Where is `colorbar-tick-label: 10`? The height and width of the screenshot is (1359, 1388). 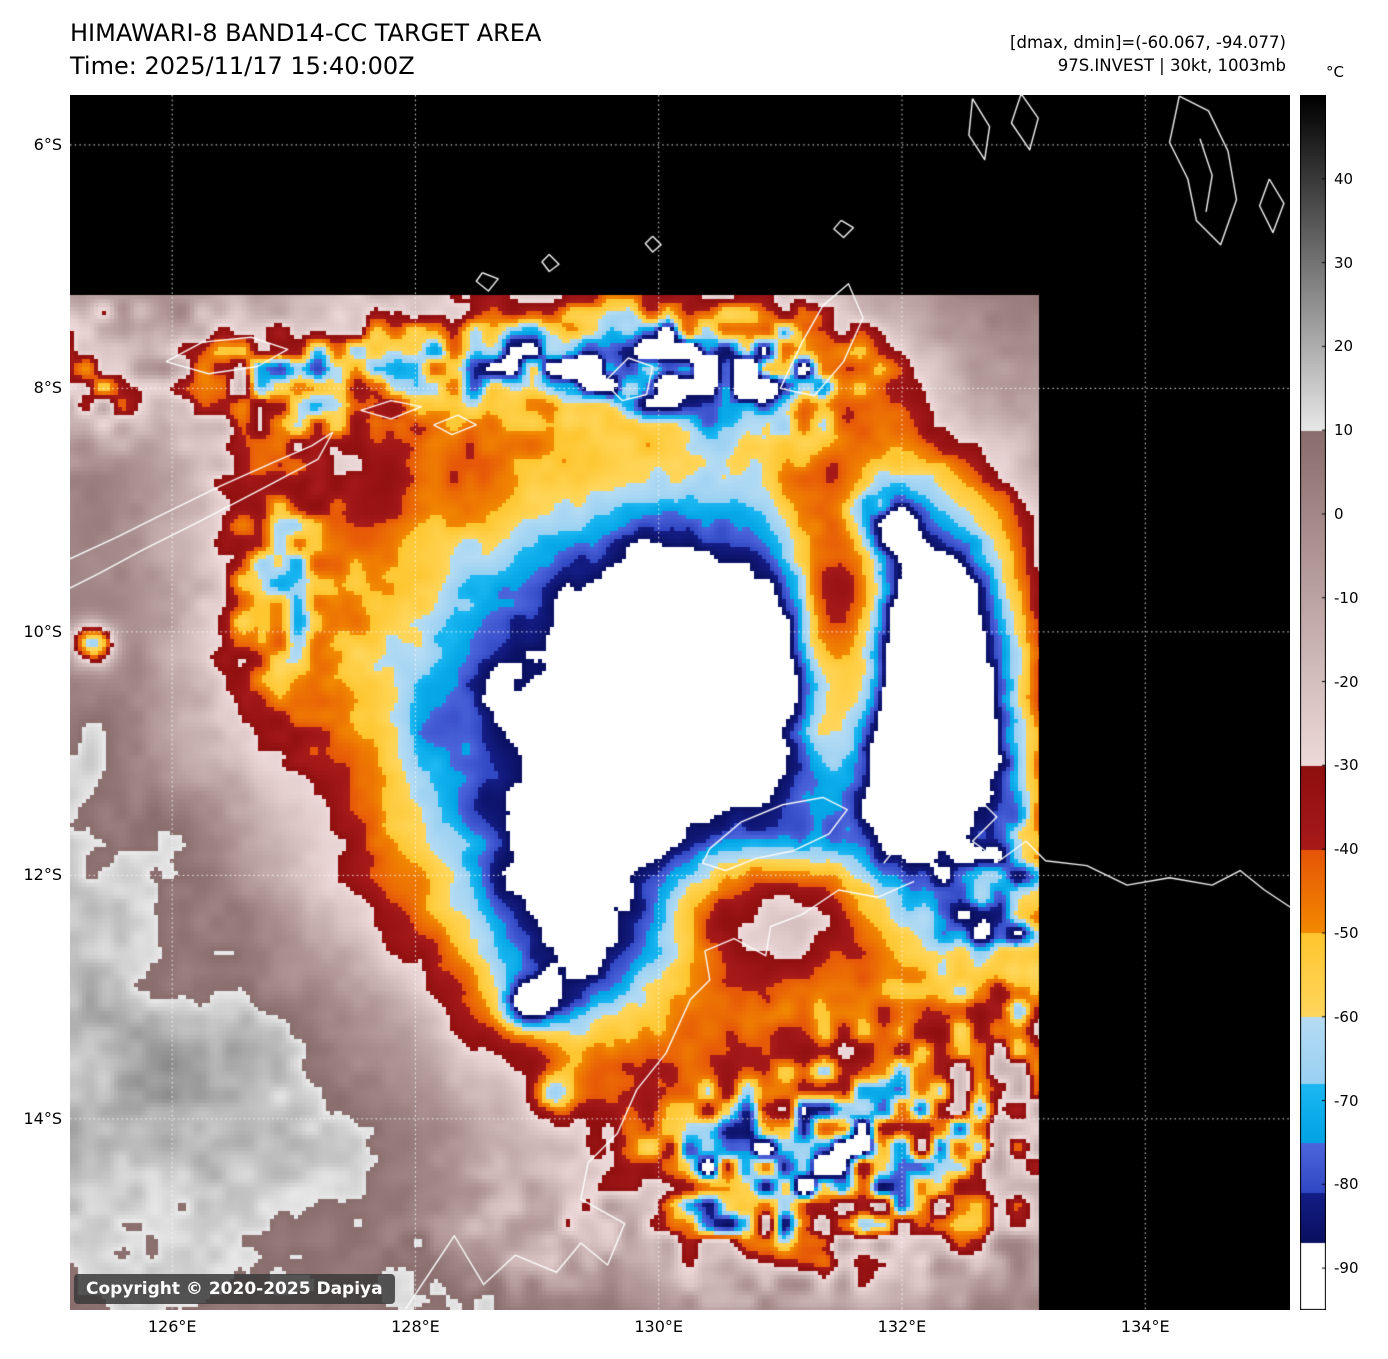
colorbar-tick-label: 10 is located at coordinates (1344, 430).